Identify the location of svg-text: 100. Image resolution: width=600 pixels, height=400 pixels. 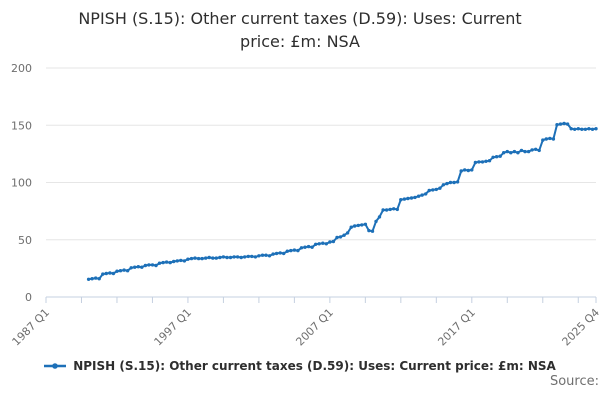
(21, 183).